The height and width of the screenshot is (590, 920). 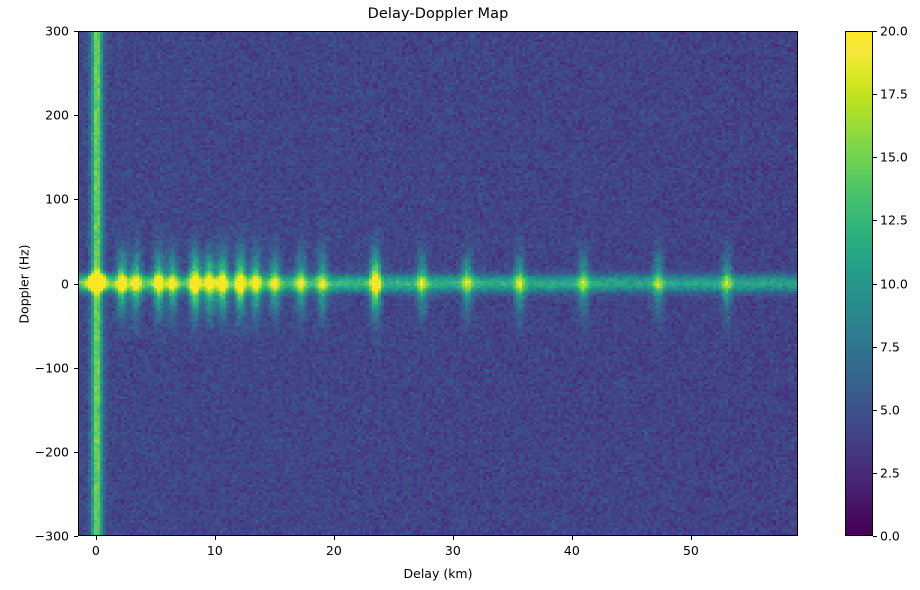 What do you see at coordinates (51, 452) in the screenshot?
I see `y-tick-label: −200` at bounding box center [51, 452].